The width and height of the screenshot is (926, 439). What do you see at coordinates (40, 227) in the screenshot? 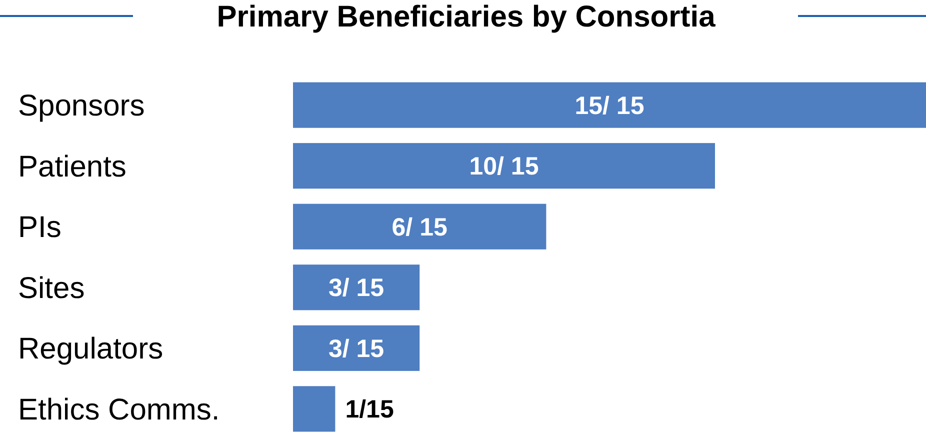
I see `y-tick-label: PIs` at bounding box center [40, 227].